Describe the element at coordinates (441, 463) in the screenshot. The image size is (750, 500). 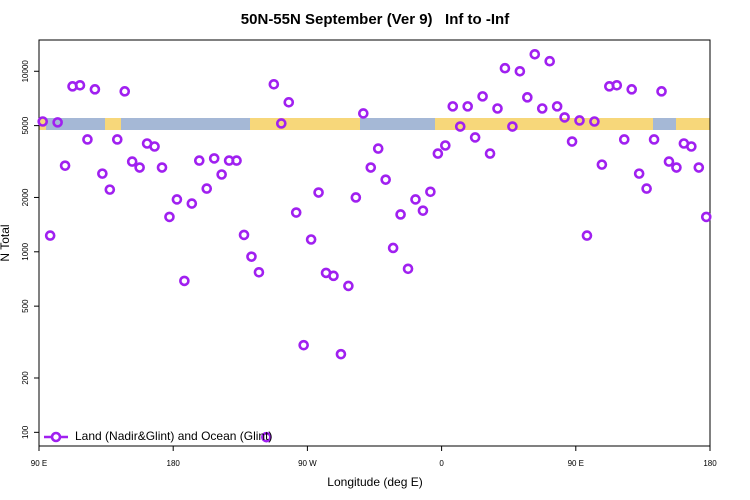
I see `x-tick-label: 0` at that location.